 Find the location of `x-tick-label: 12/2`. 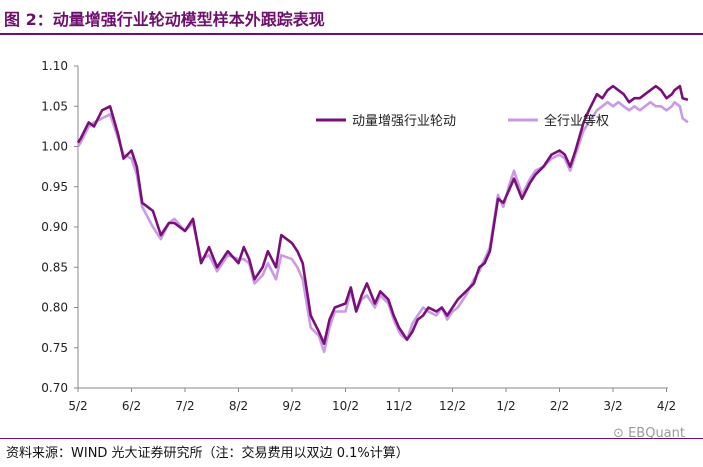

x-tick-label: 12/2 is located at coordinates (452, 406).